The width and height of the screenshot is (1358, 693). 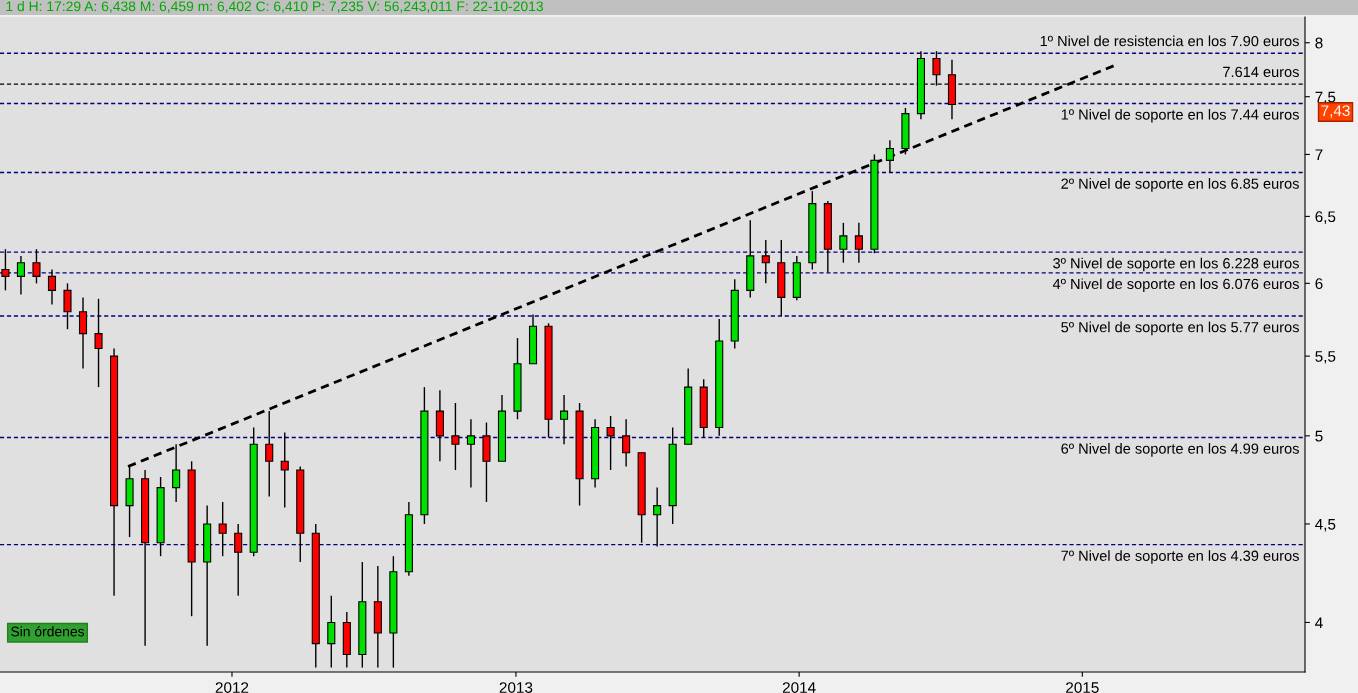 What do you see at coordinates (1319, 154) in the screenshot?
I see `y-tick-label: 7` at bounding box center [1319, 154].